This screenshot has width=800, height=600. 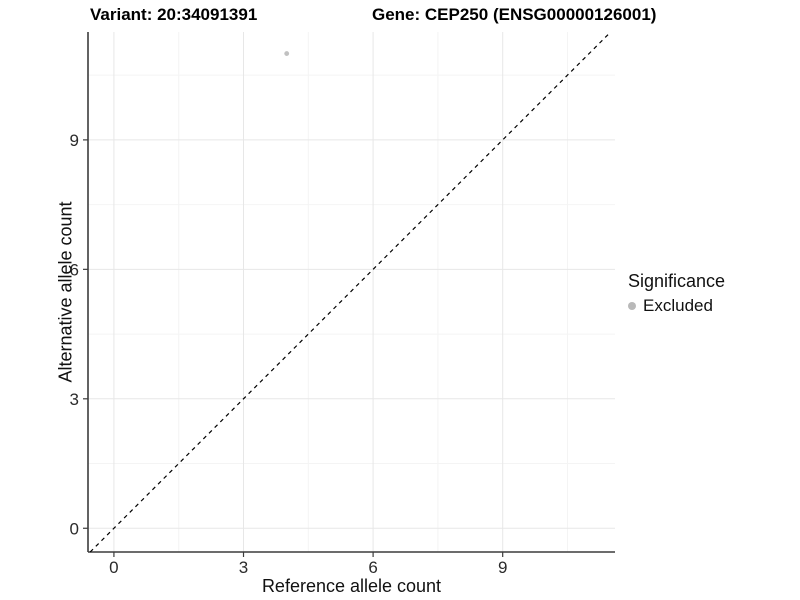 I want to click on y-axis-title: Alternative allele count, so click(x=65, y=292).